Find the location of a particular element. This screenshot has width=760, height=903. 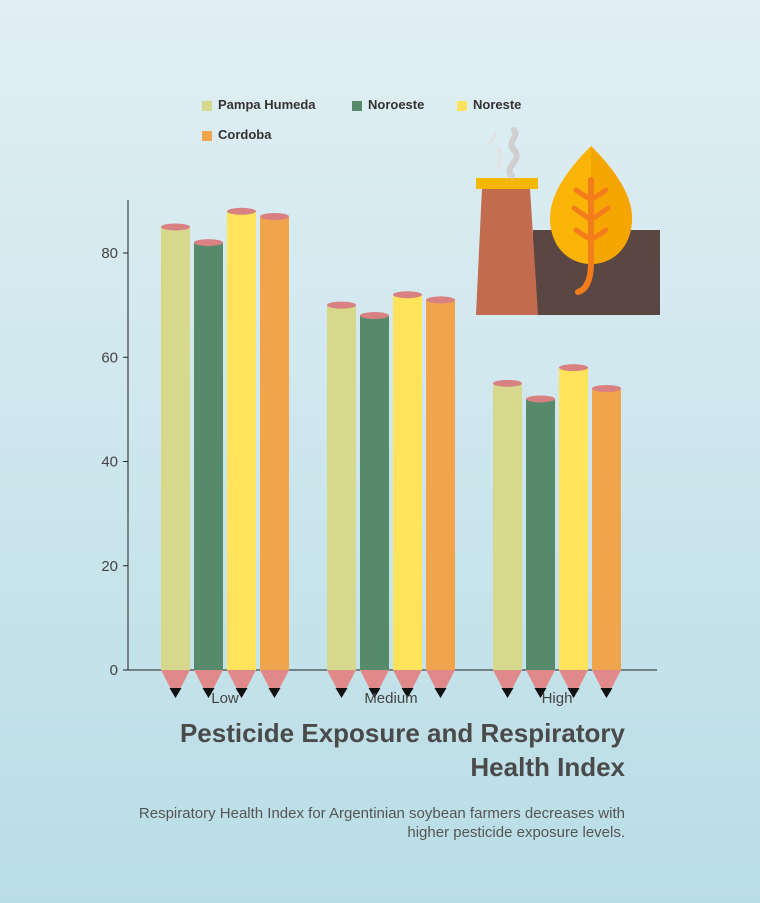

bar-noreste-high is located at coordinates (573, 531).